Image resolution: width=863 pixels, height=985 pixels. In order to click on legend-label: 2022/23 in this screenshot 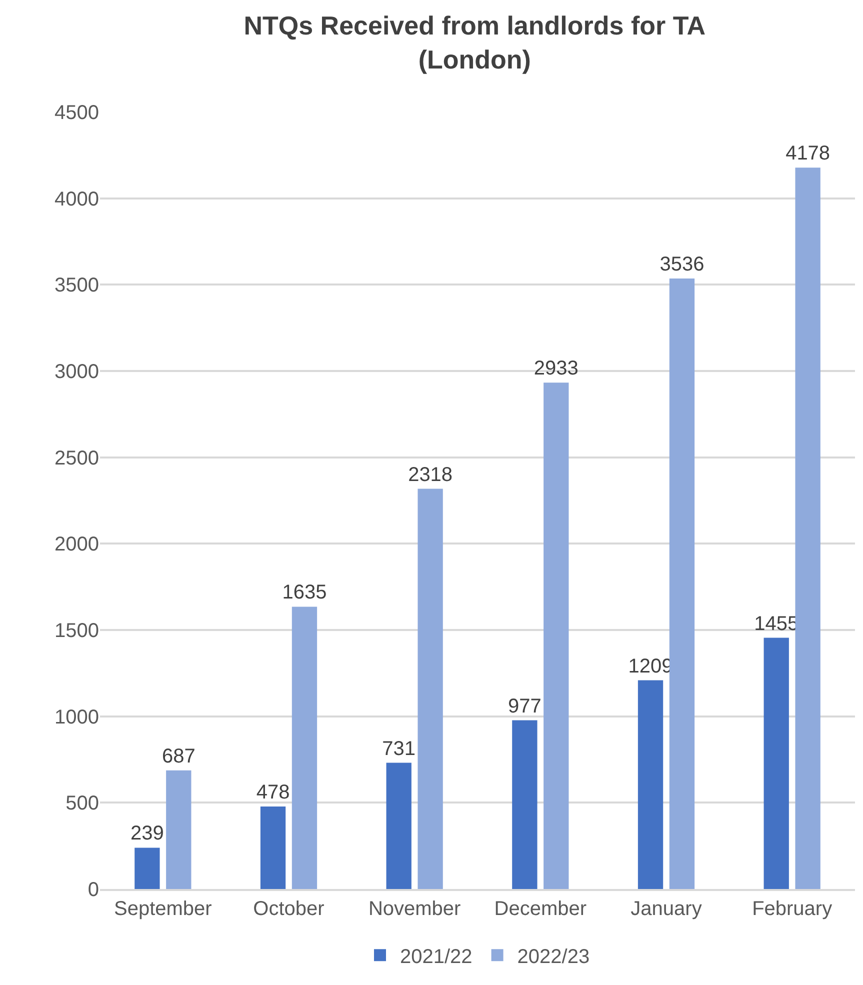, I will do `click(553, 957)`.